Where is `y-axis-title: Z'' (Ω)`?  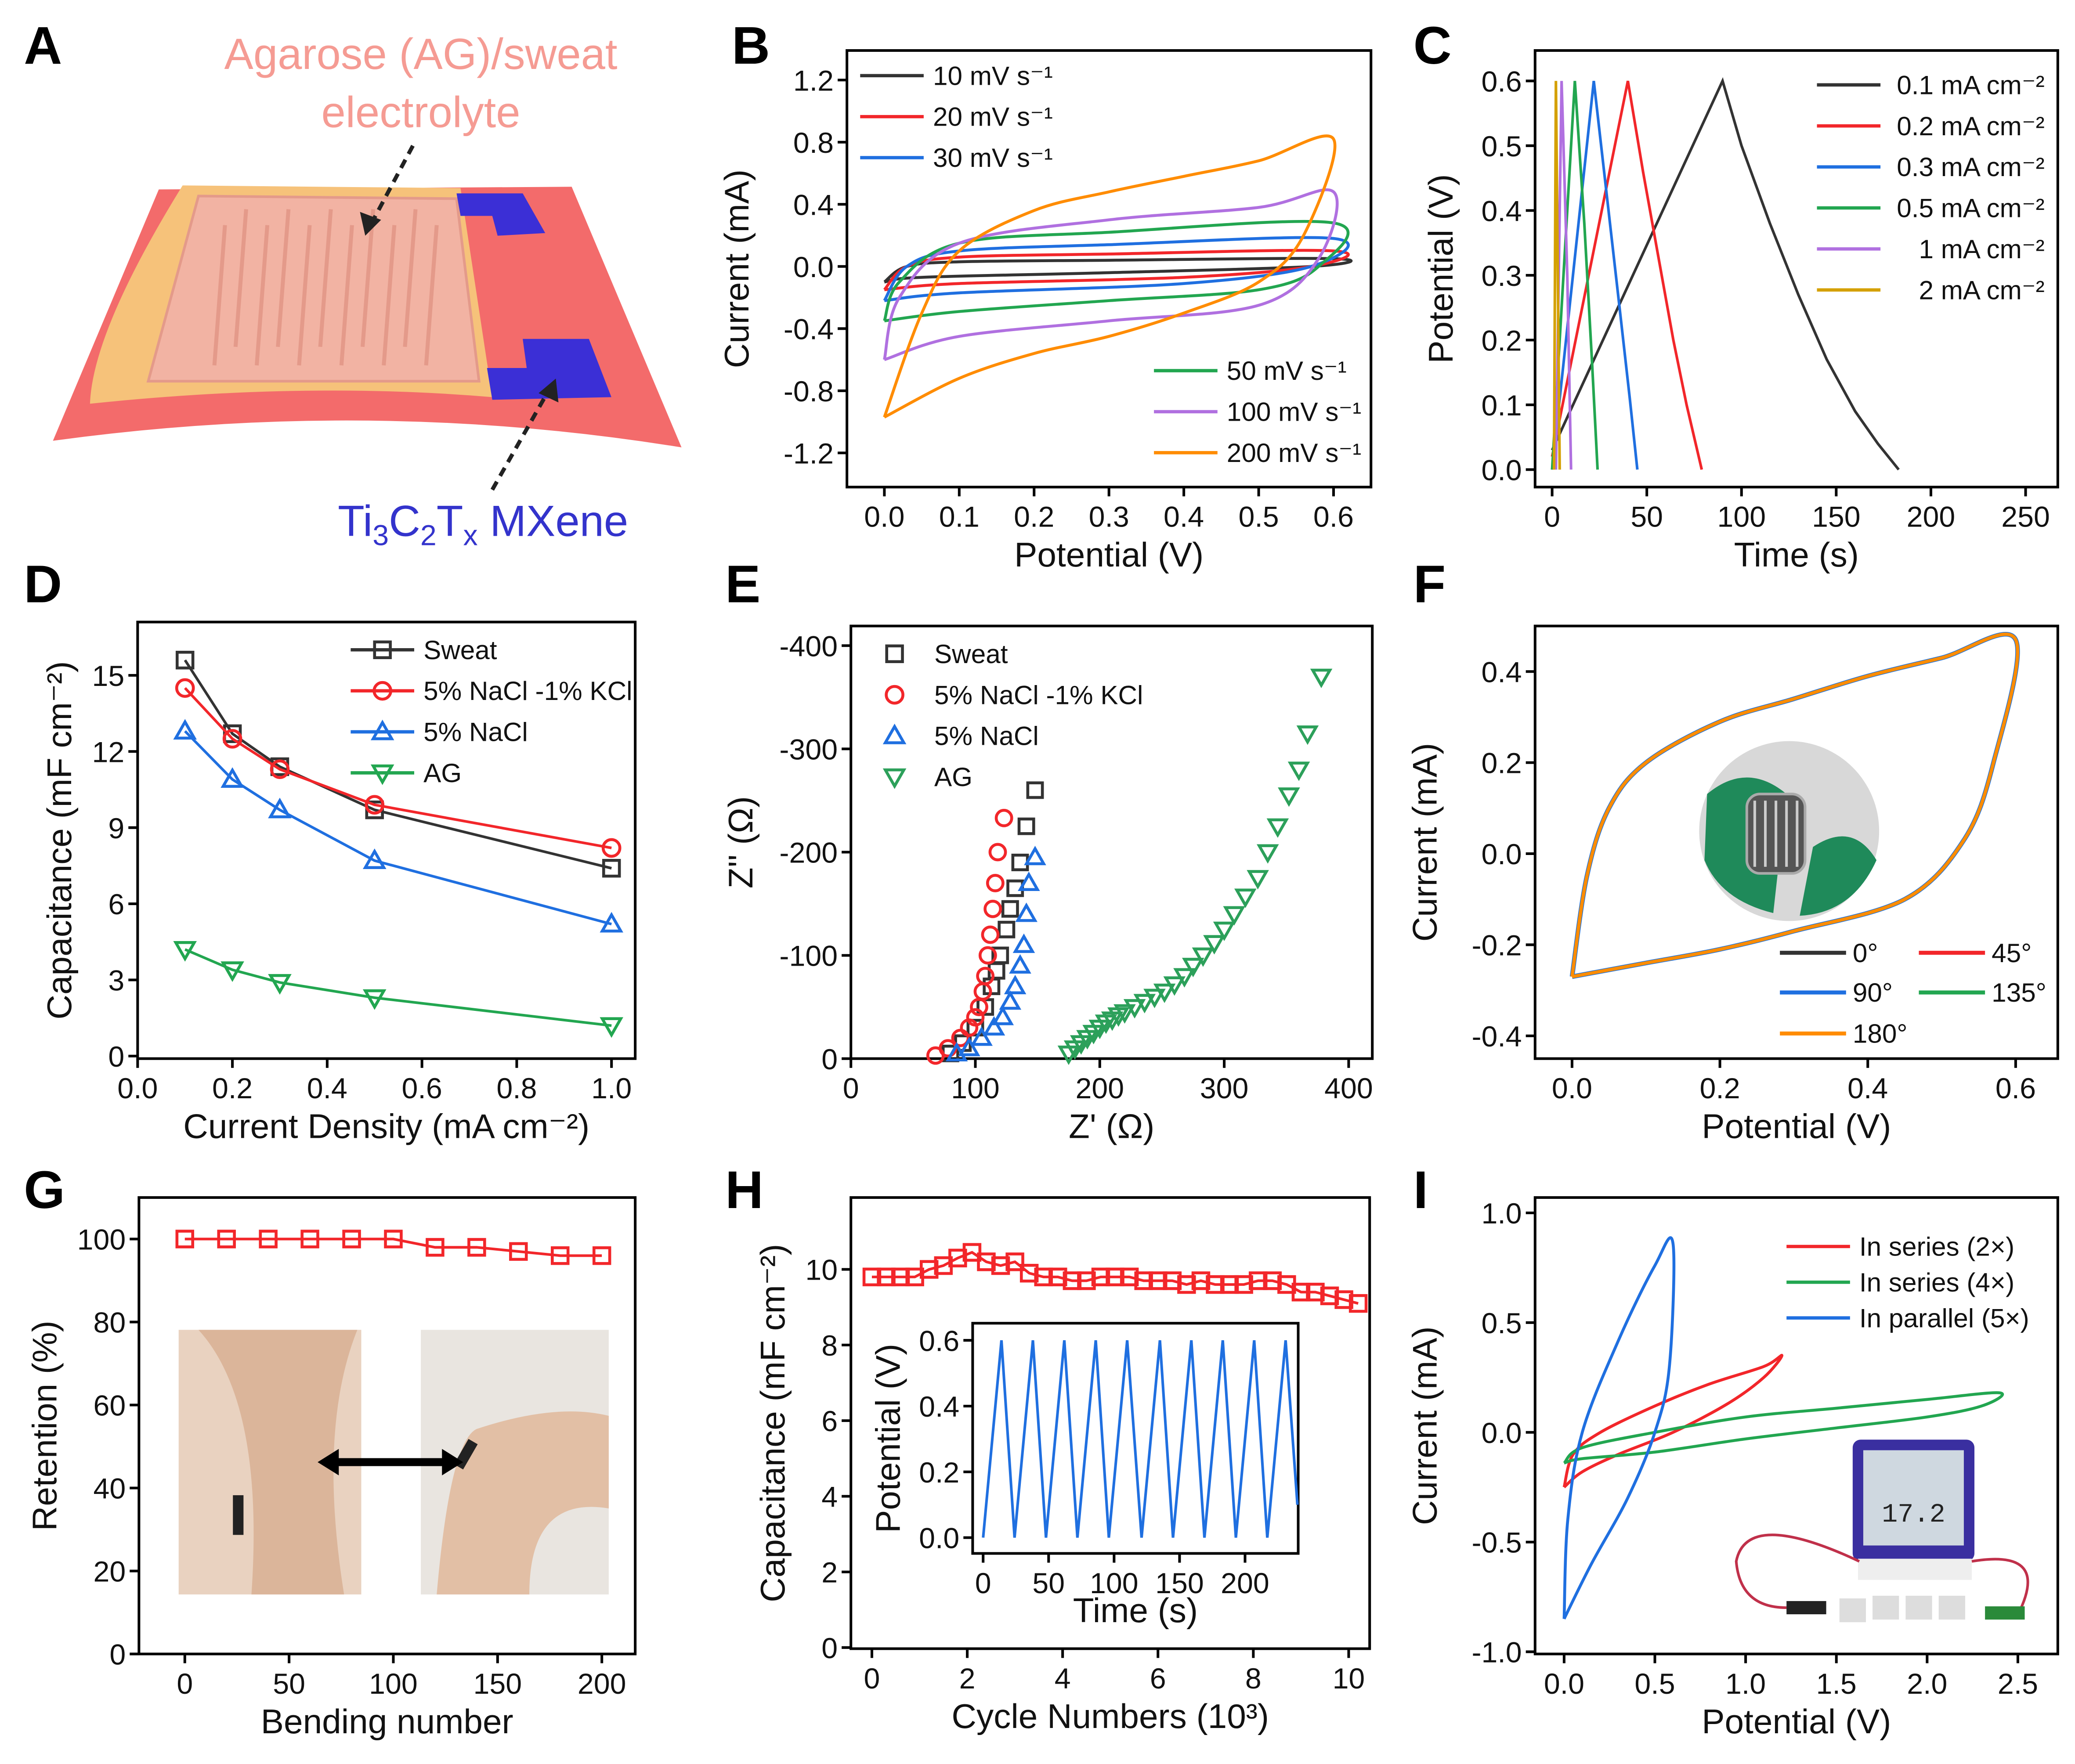
y-axis-title: Z'' (Ω) is located at coordinates (740, 842).